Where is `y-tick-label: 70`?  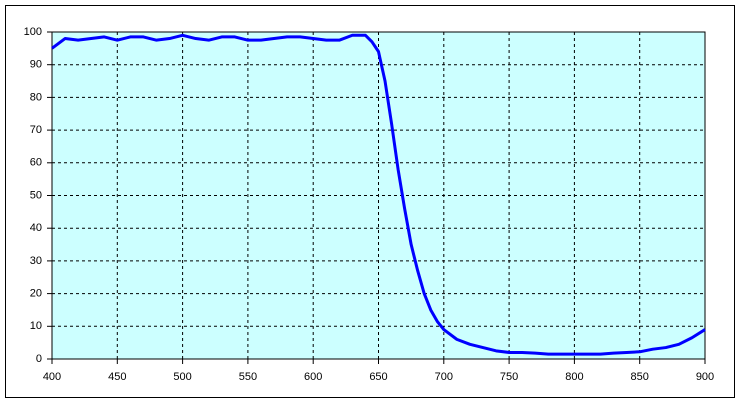 y-tick-label: 70 is located at coordinates (36, 130).